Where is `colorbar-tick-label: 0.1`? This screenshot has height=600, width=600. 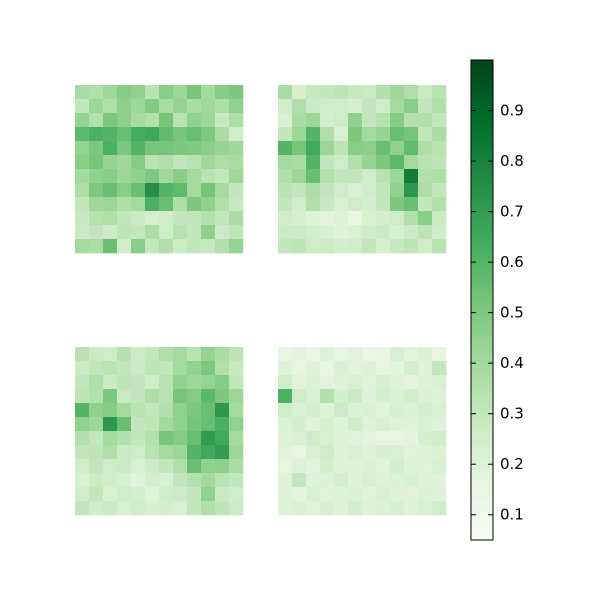
colorbar-tick-label: 0.1 is located at coordinates (512, 515).